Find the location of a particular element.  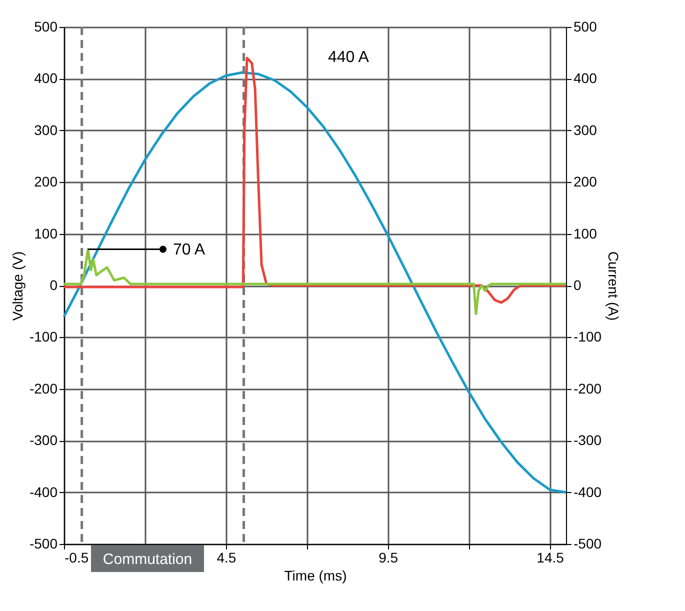

y-tick-label: -300 is located at coordinates (43, 440).